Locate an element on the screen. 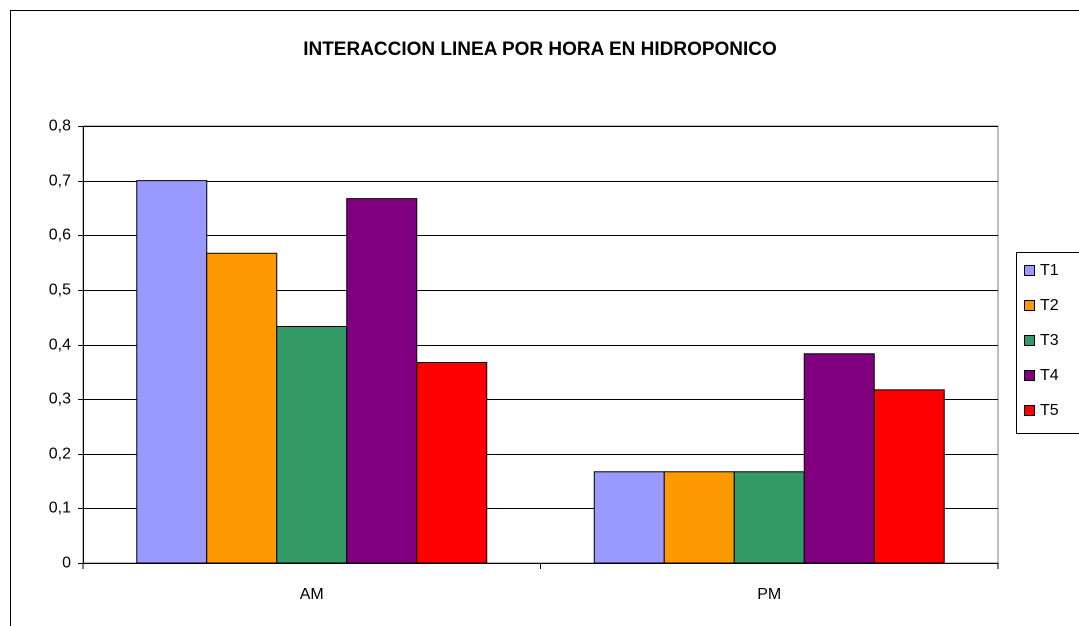 The image size is (1079, 626). legend-label: T1 is located at coordinates (1049, 270).